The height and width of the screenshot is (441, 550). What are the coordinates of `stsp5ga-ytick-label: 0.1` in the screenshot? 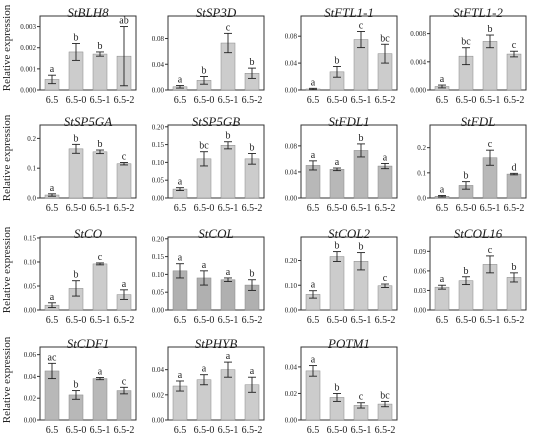 It's located at (31, 169).